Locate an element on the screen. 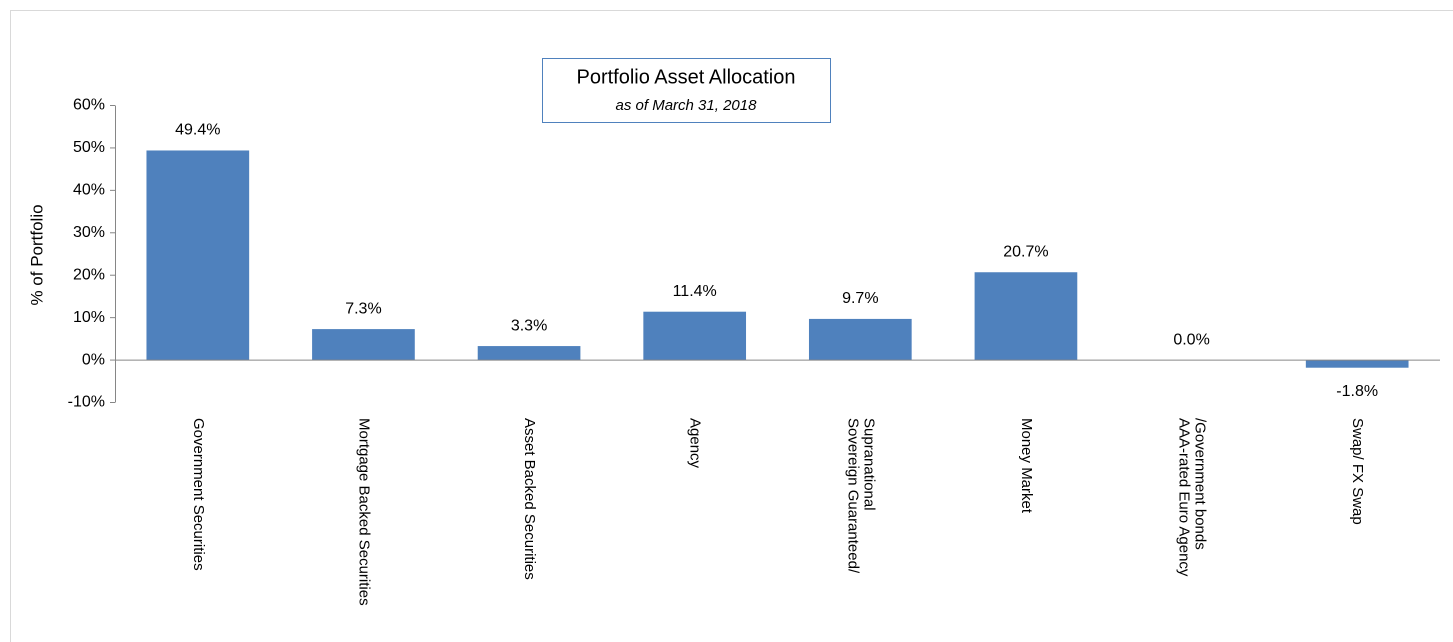  x-tick-label: Asset Backed Securities is located at coordinates (530, 499).